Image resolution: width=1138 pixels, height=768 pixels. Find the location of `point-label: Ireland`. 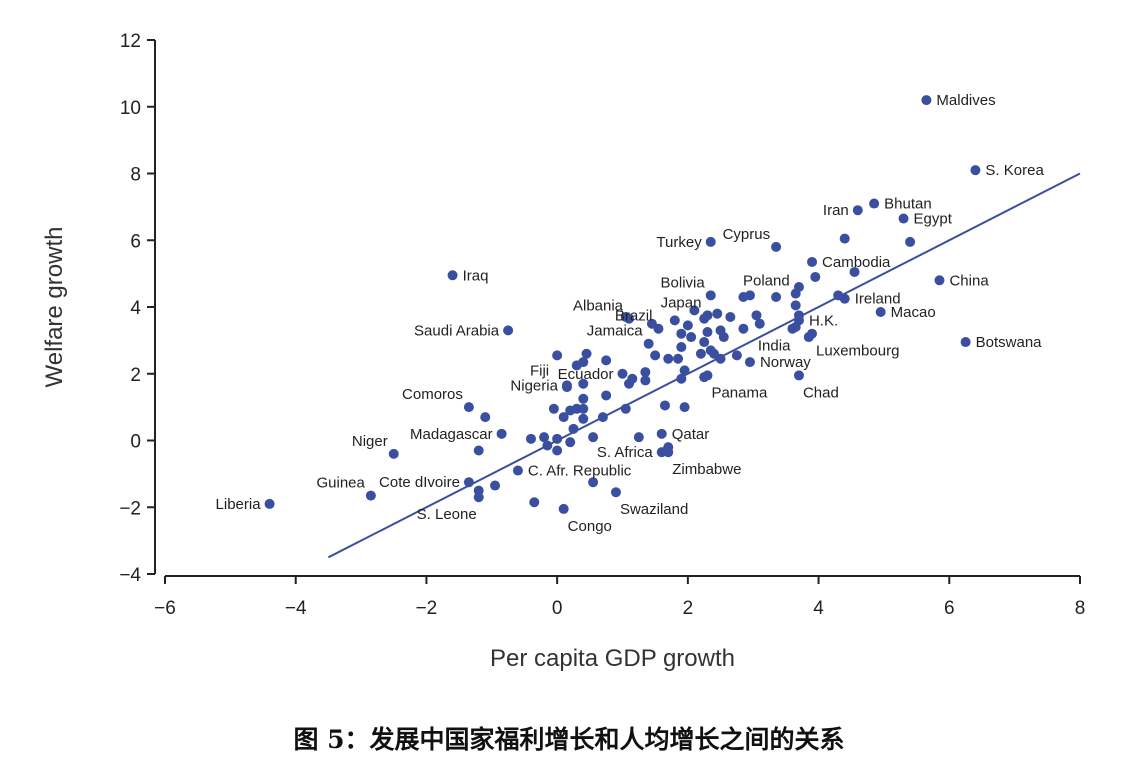

point-label: Ireland is located at coordinates (878, 299).